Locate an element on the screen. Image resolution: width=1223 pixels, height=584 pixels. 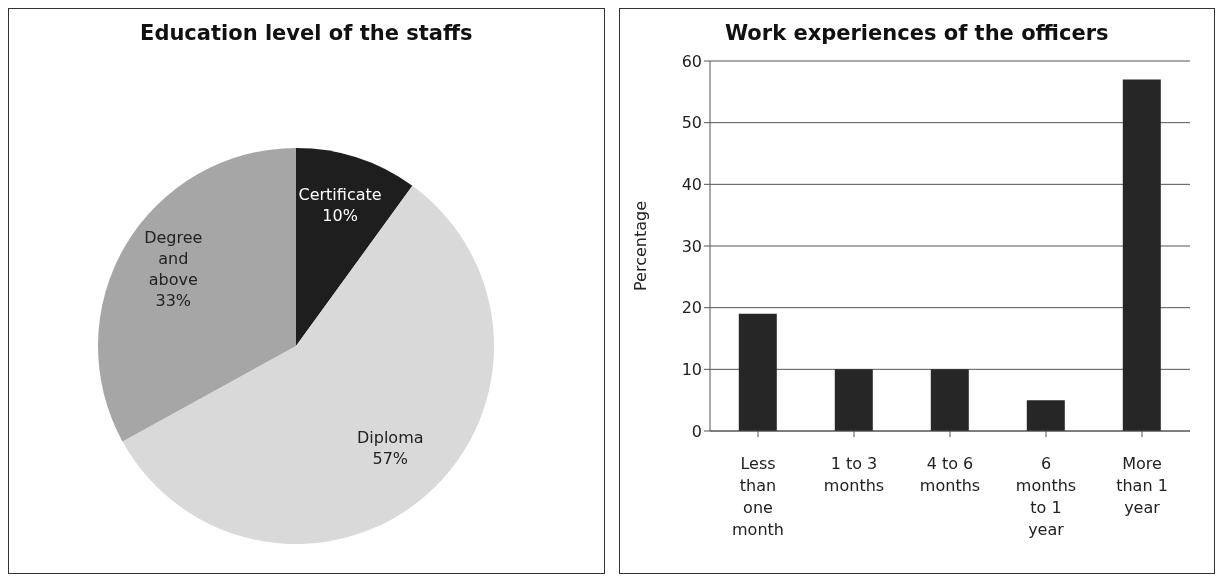
data-label: 33% is located at coordinates (173, 301).